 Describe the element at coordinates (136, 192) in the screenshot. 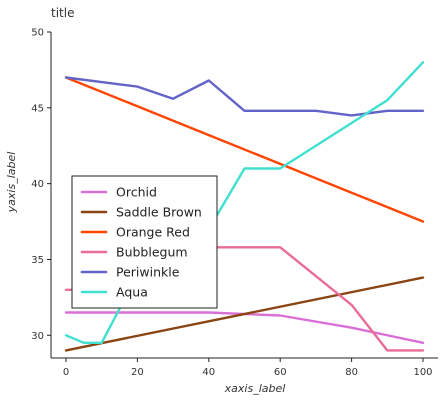

I see `legend-label-orchid: Orchid` at that location.